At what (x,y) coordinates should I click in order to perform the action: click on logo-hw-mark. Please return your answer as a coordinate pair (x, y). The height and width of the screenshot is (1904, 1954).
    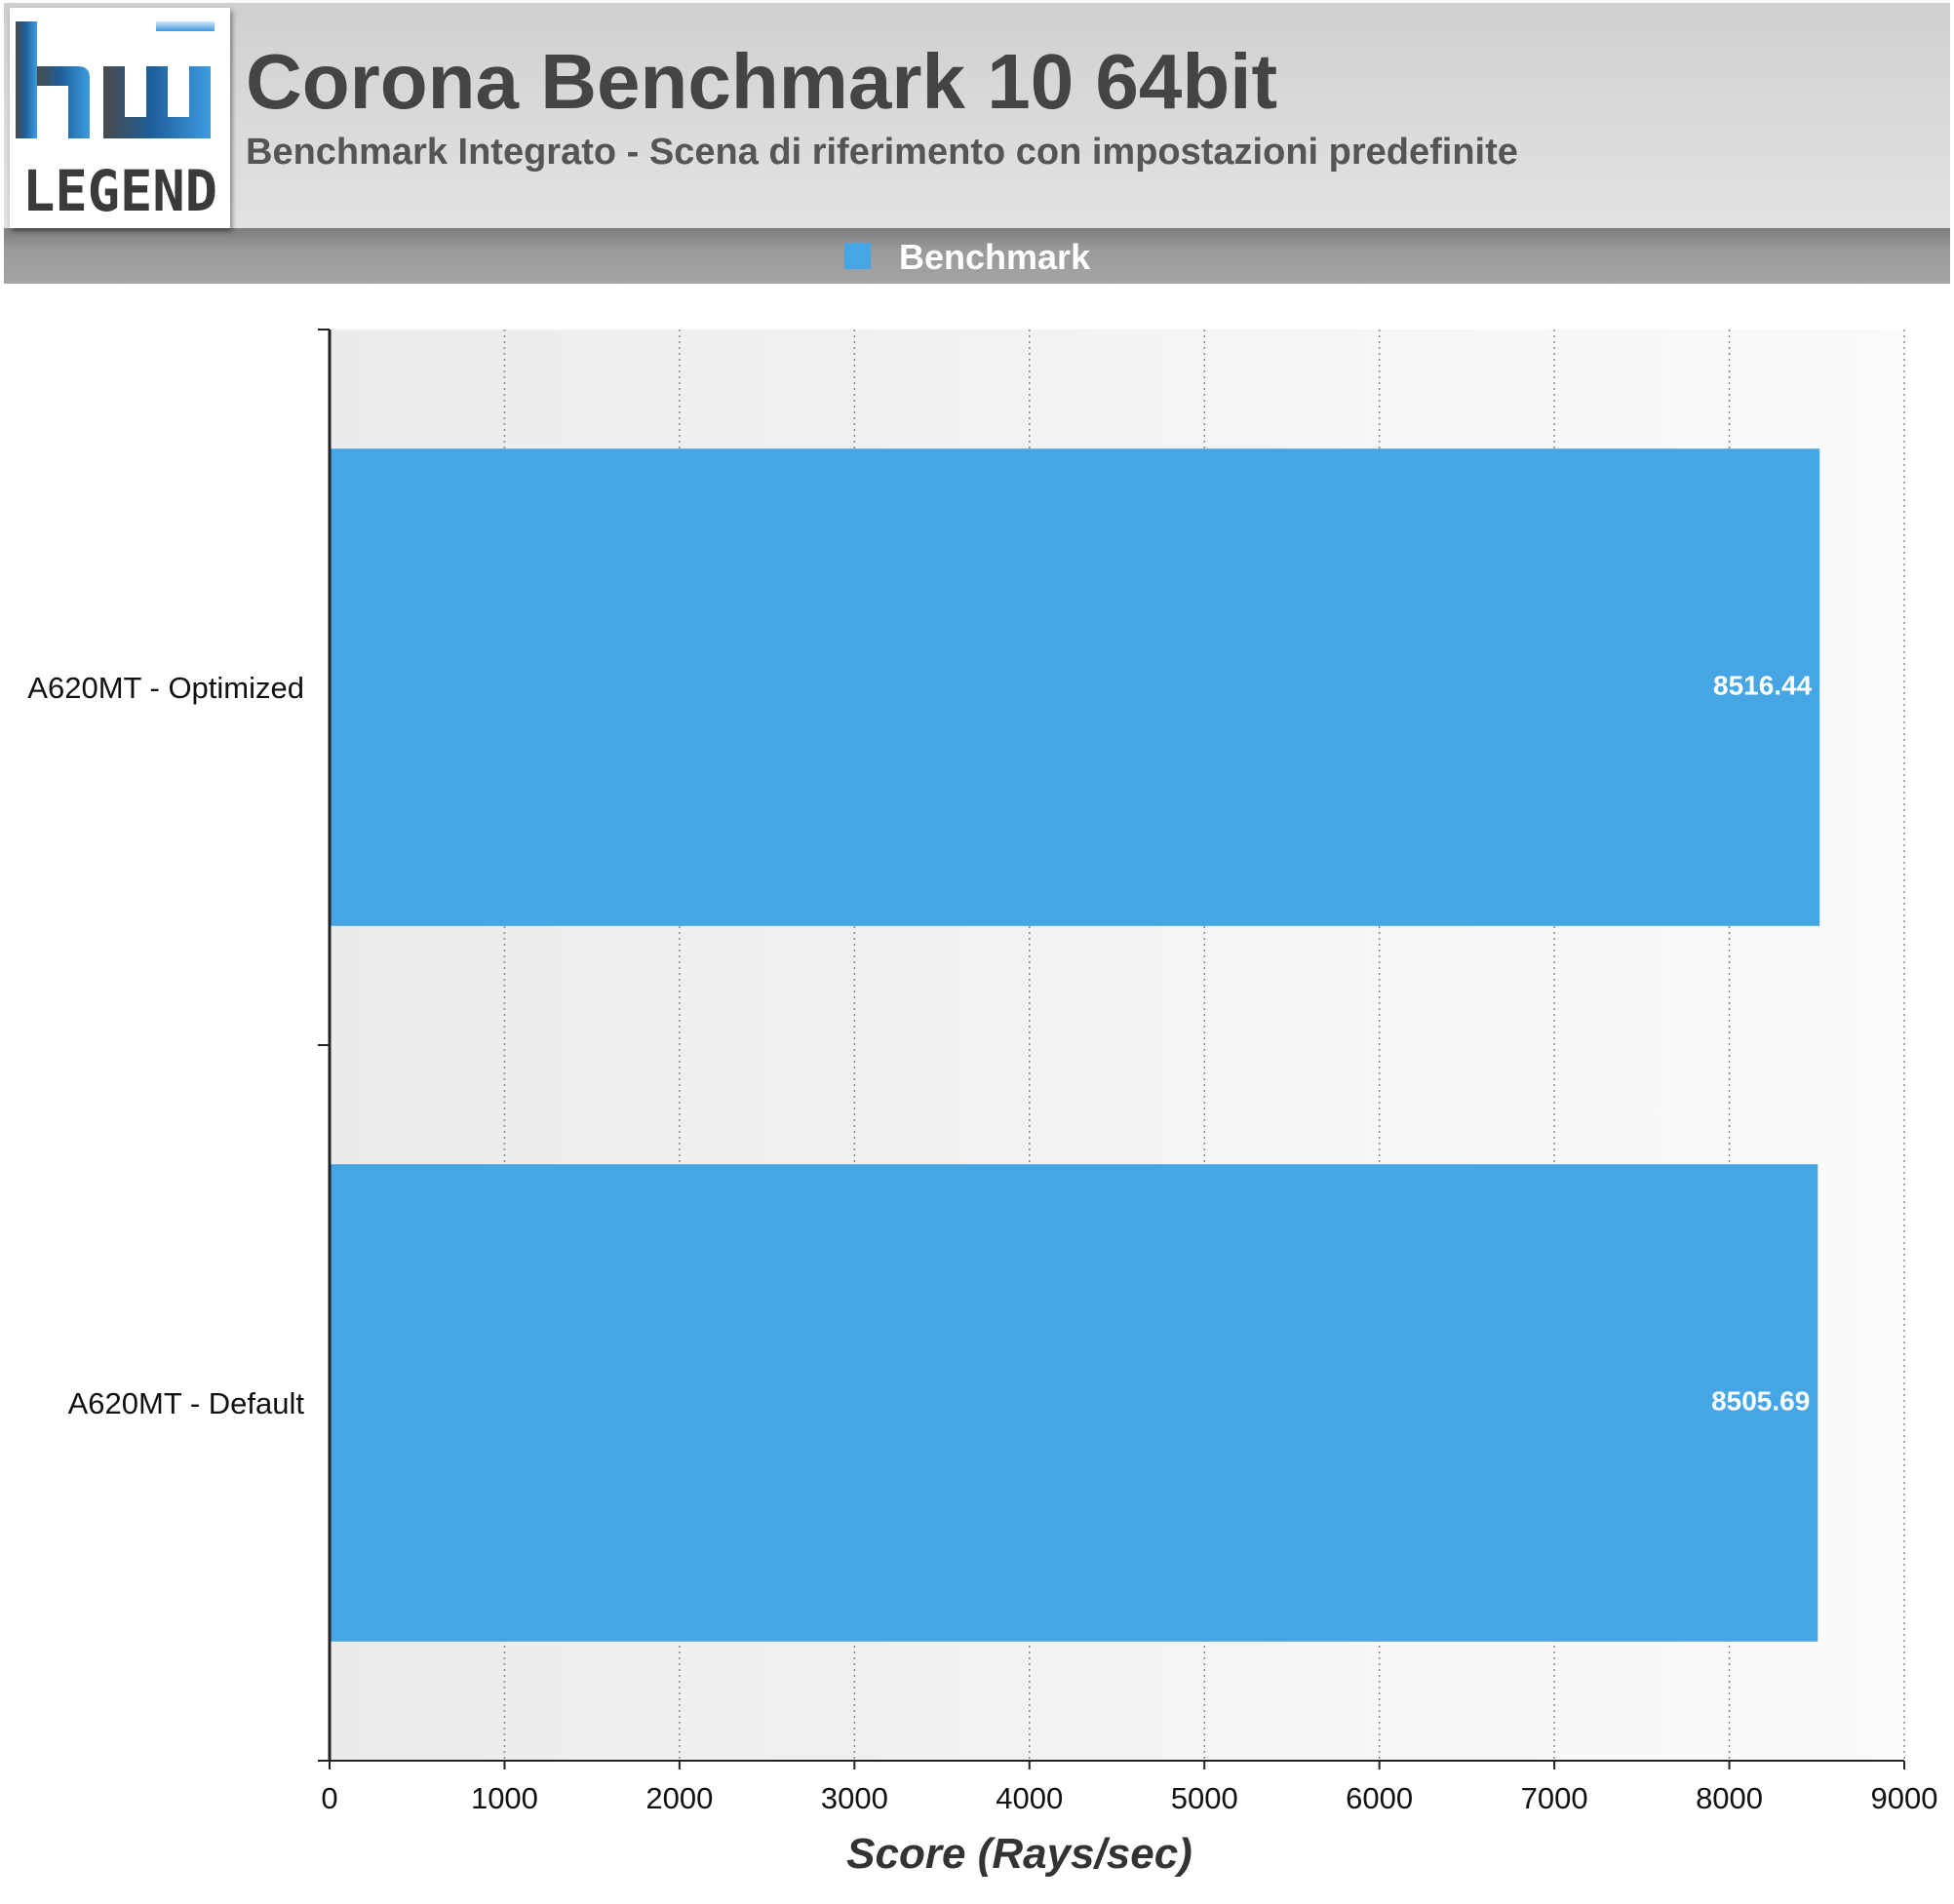
    Looking at the image, I should click on (115, 79).